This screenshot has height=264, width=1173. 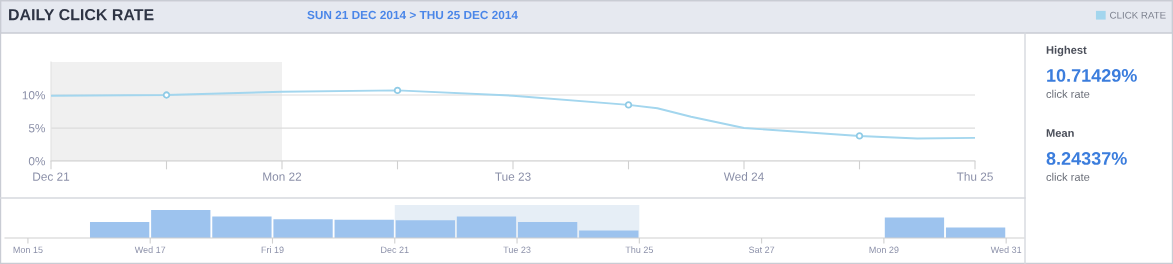 I want to click on y-tick-label: 10%, so click(x=34, y=95).